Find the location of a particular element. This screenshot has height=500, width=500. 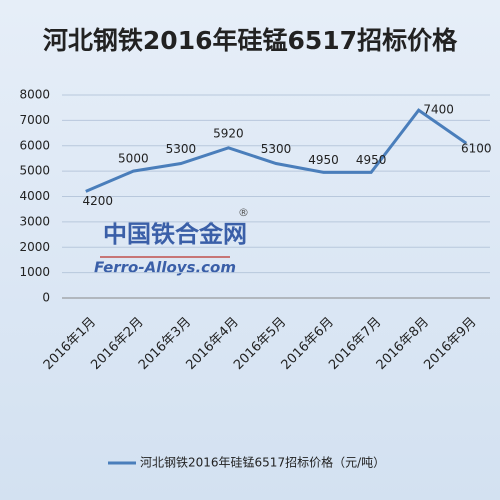

data-label: 5920 is located at coordinates (228, 133).